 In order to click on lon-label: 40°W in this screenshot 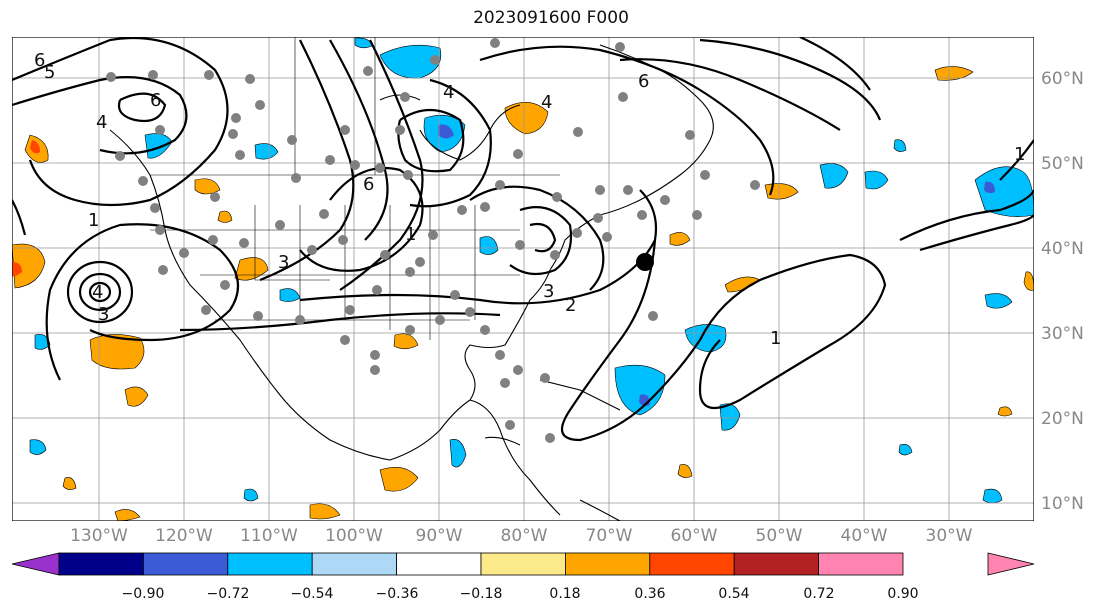, I will do `click(864, 536)`.